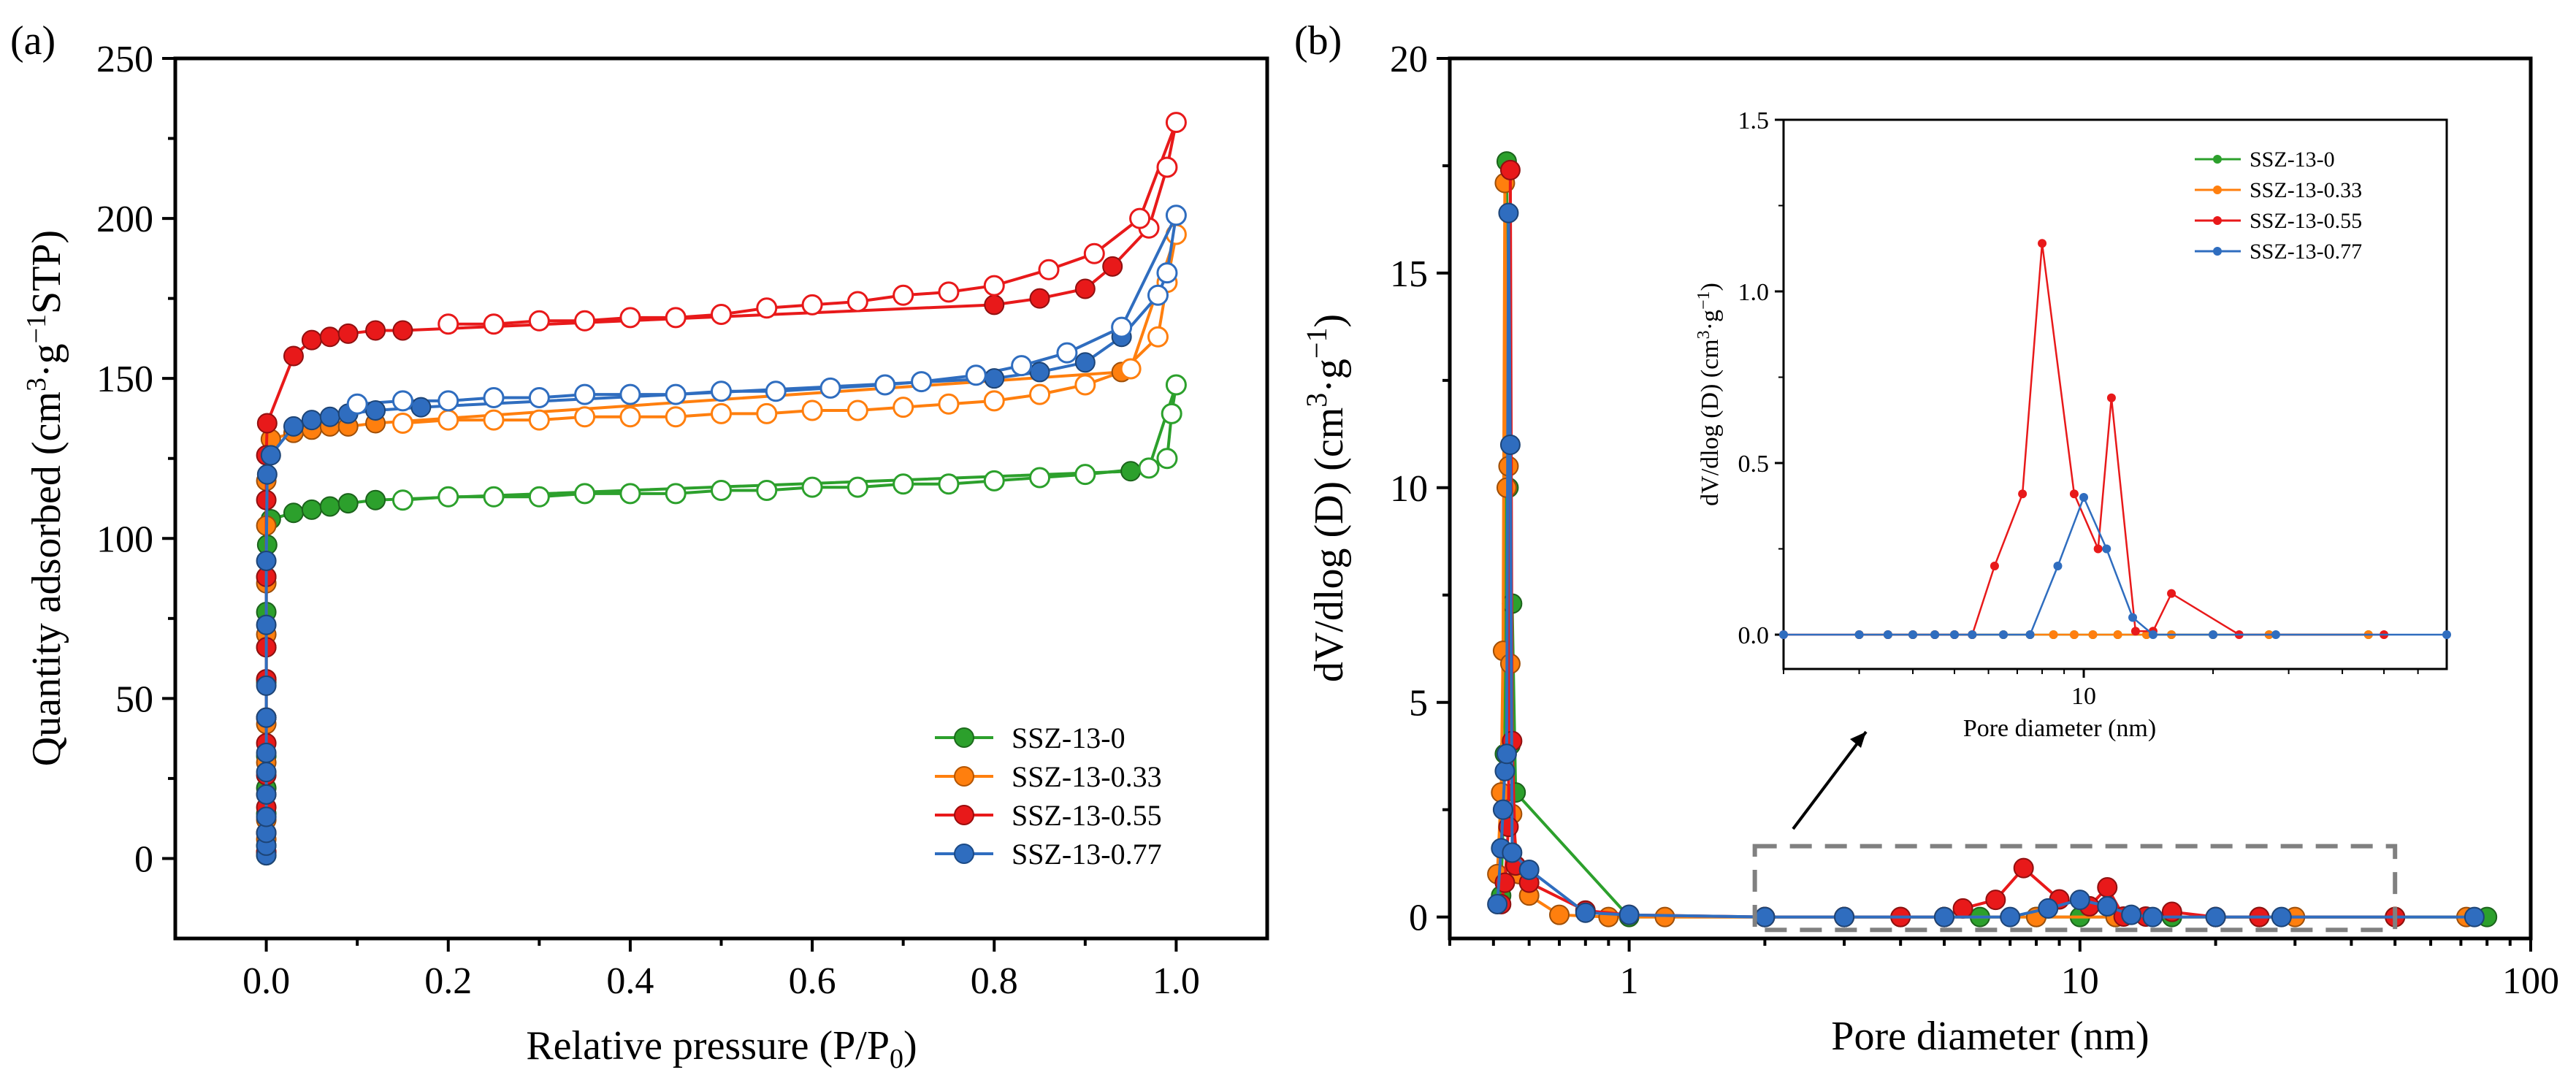 The width and height of the screenshot is (2576, 1086). What do you see at coordinates (1754, 121) in the screenshot?
I see `i-ytick-label-3: 1.5` at bounding box center [1754, 121].